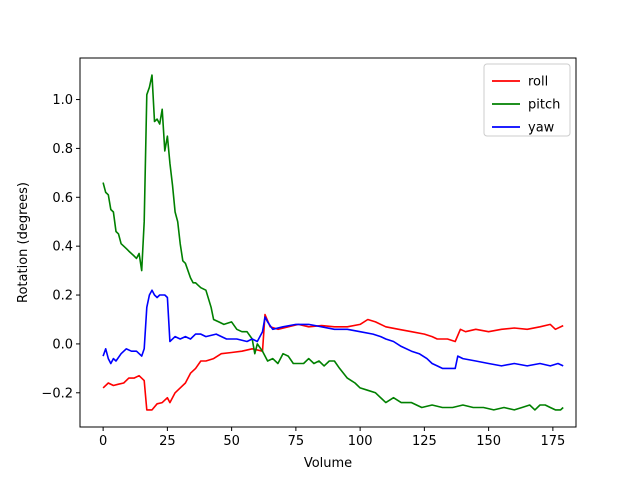  I want to click on y-tick-label: −0.2, so click(57, 393).